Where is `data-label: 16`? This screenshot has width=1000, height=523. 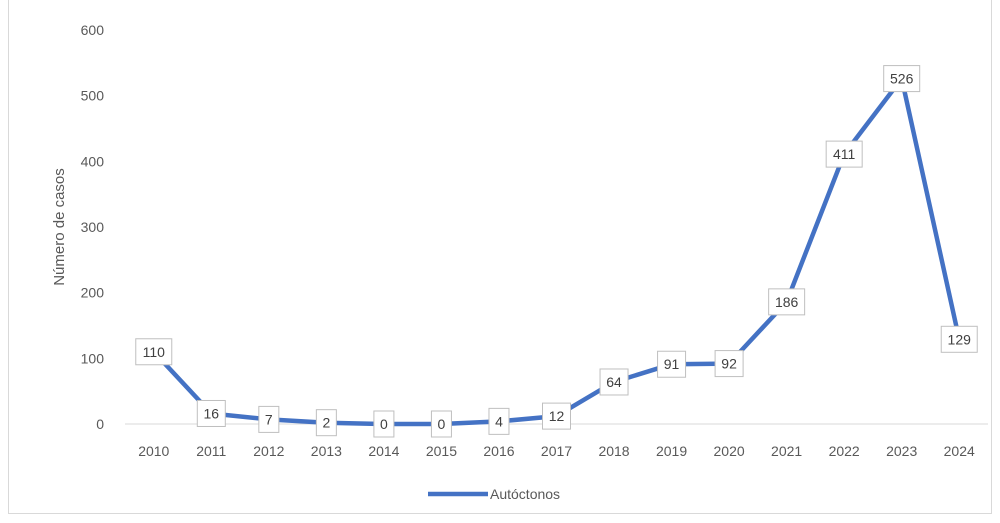
data-label: 16 is located at coordinates (211, 413).